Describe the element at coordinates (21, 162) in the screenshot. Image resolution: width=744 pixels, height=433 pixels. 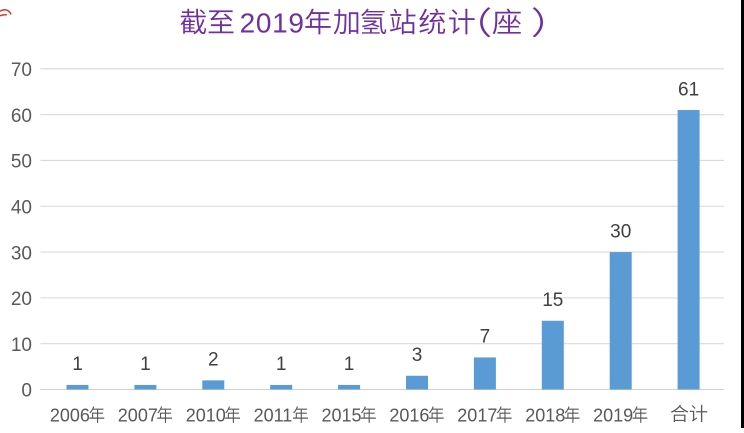
I see `svg-text: 50` at that location.